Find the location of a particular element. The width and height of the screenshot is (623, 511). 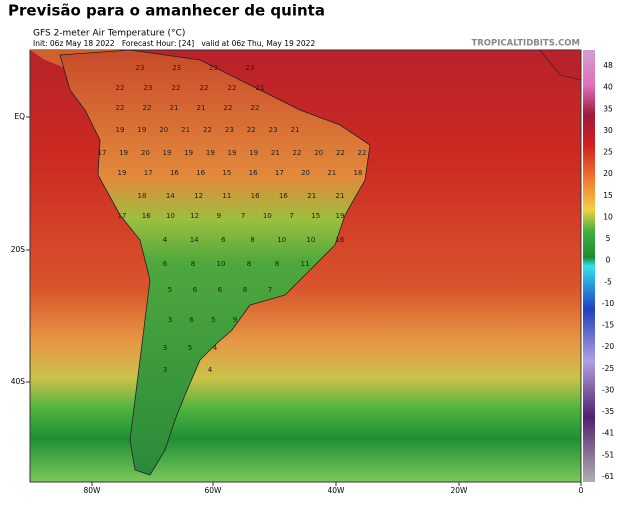

colorbar-label: 0 is located at coordinates (608, 260).